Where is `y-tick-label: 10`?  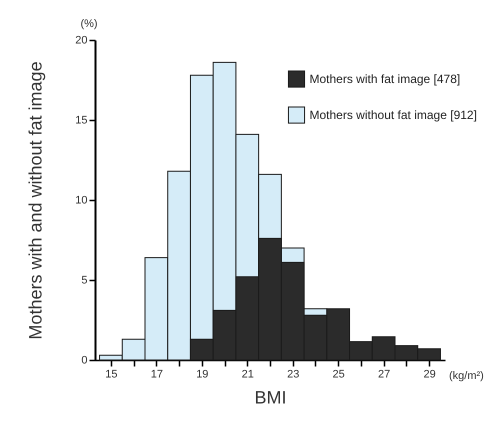
y-tick-label: 10 is located at coordinates (81, 200).